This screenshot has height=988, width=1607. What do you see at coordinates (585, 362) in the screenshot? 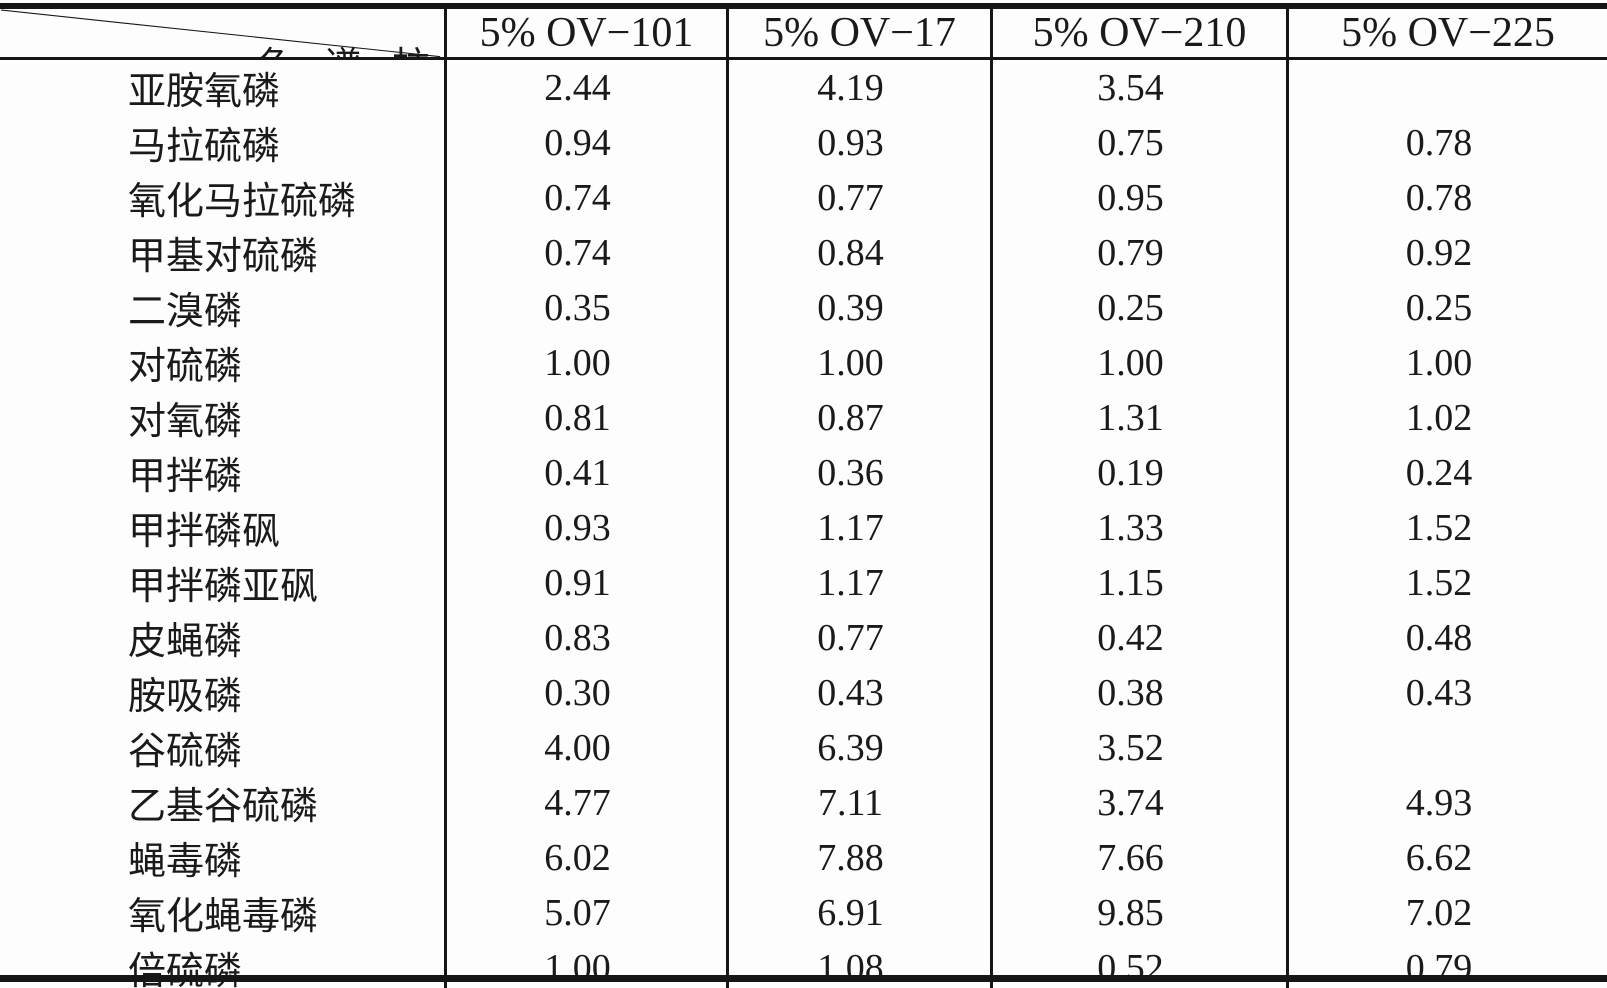
I see `value-ov101-cell: 1.00` at bounding box center [585, 362].